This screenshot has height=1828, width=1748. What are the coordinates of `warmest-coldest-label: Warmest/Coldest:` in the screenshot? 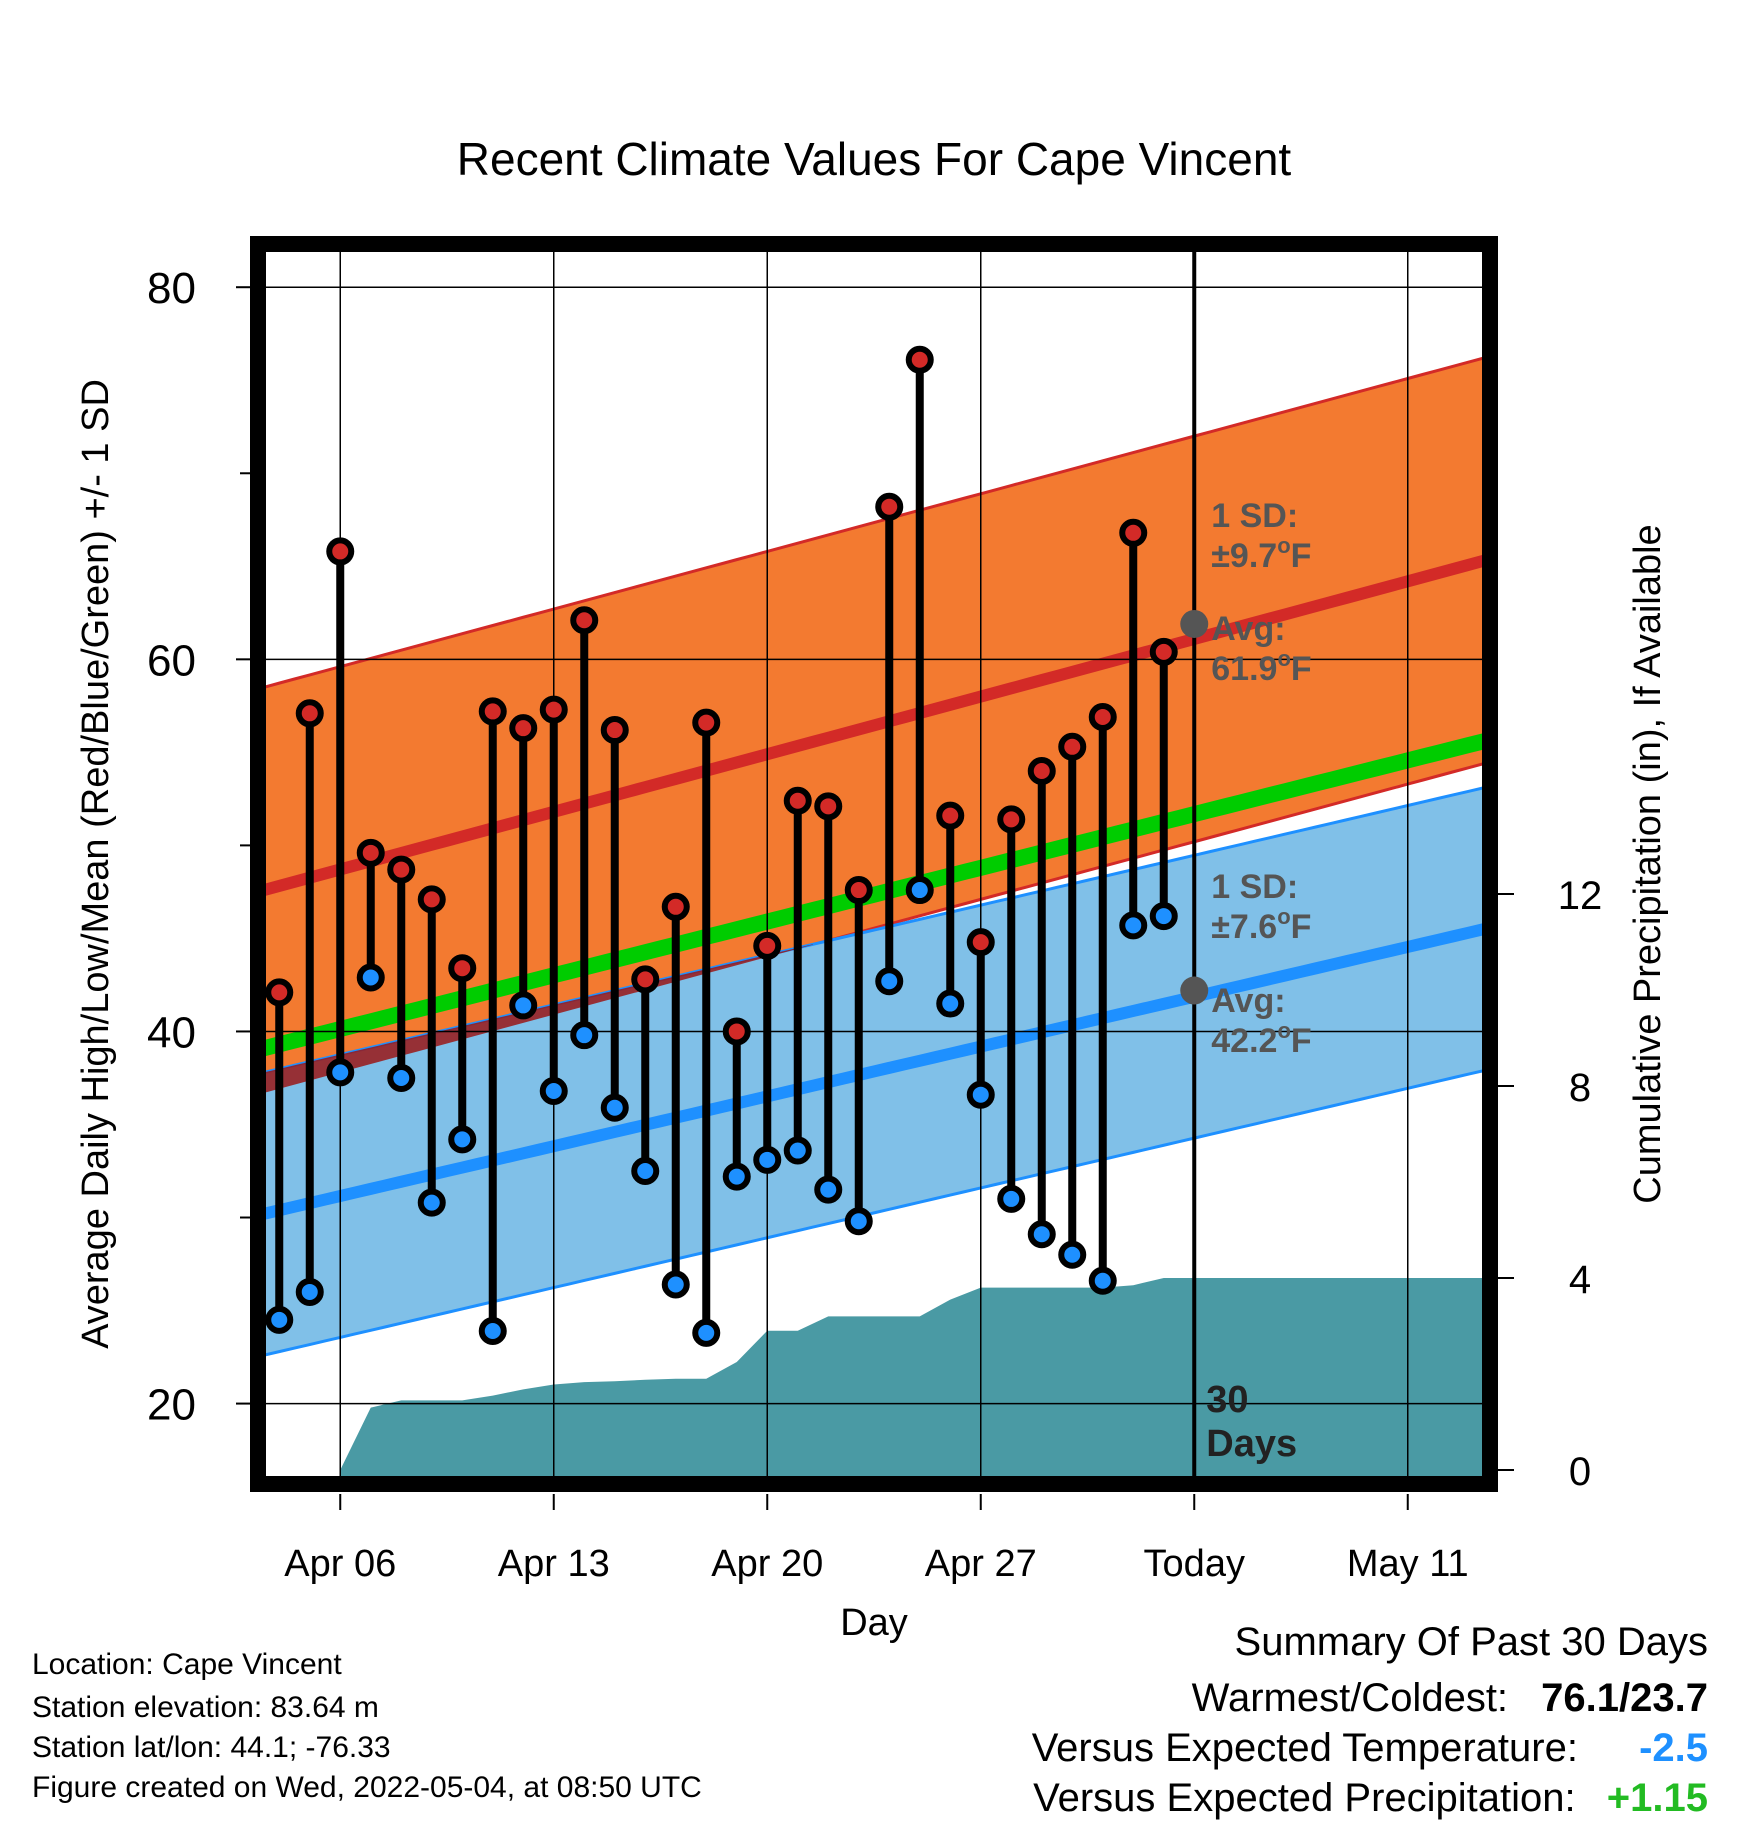 It's located at (1350, 1698).